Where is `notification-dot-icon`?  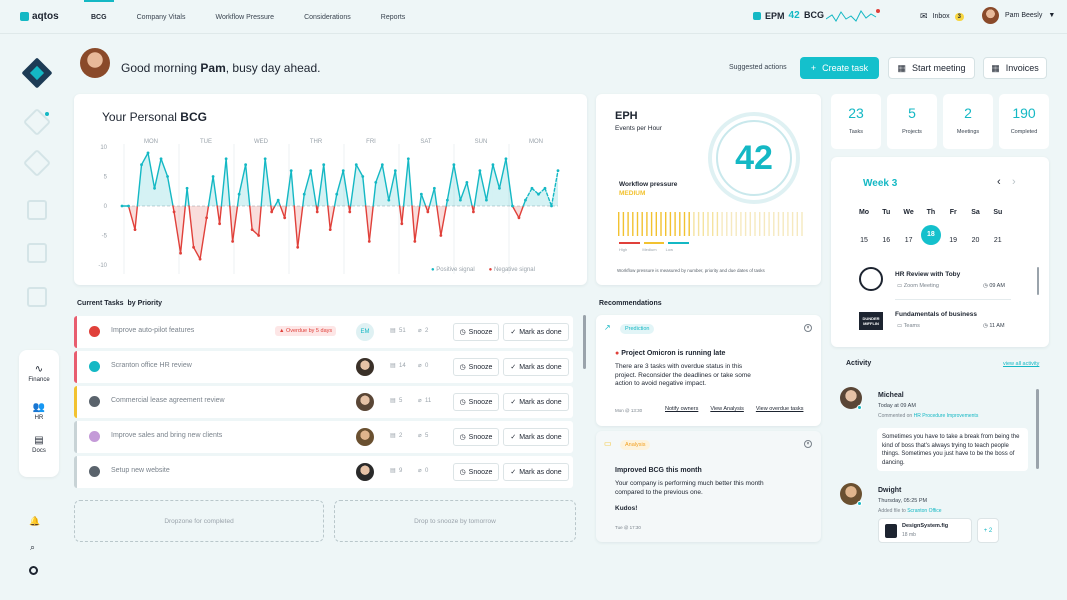 notification-dot-icon is located at coordinates (47, 114).